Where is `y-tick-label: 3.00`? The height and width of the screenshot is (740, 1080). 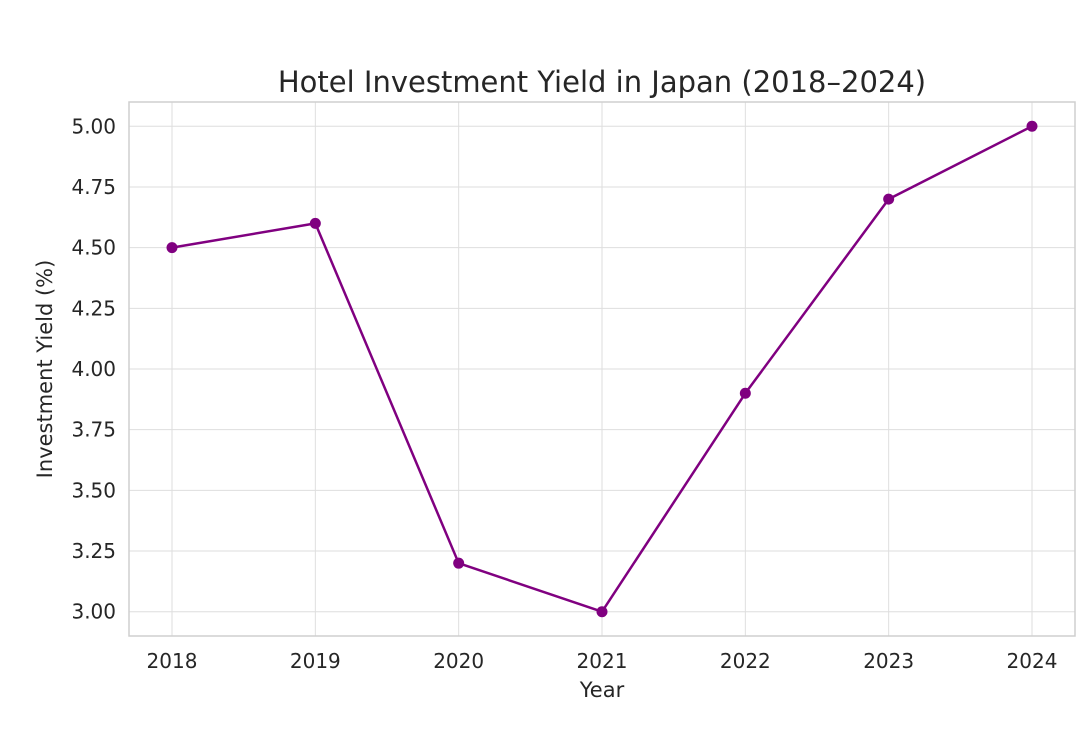
y-tick-label: 3.00 is located at coordinates (93, 612).